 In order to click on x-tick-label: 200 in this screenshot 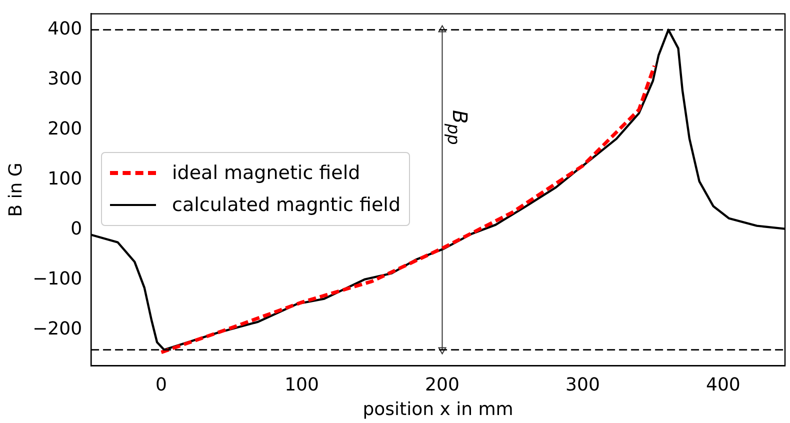, I will do `click(442, 385)`.